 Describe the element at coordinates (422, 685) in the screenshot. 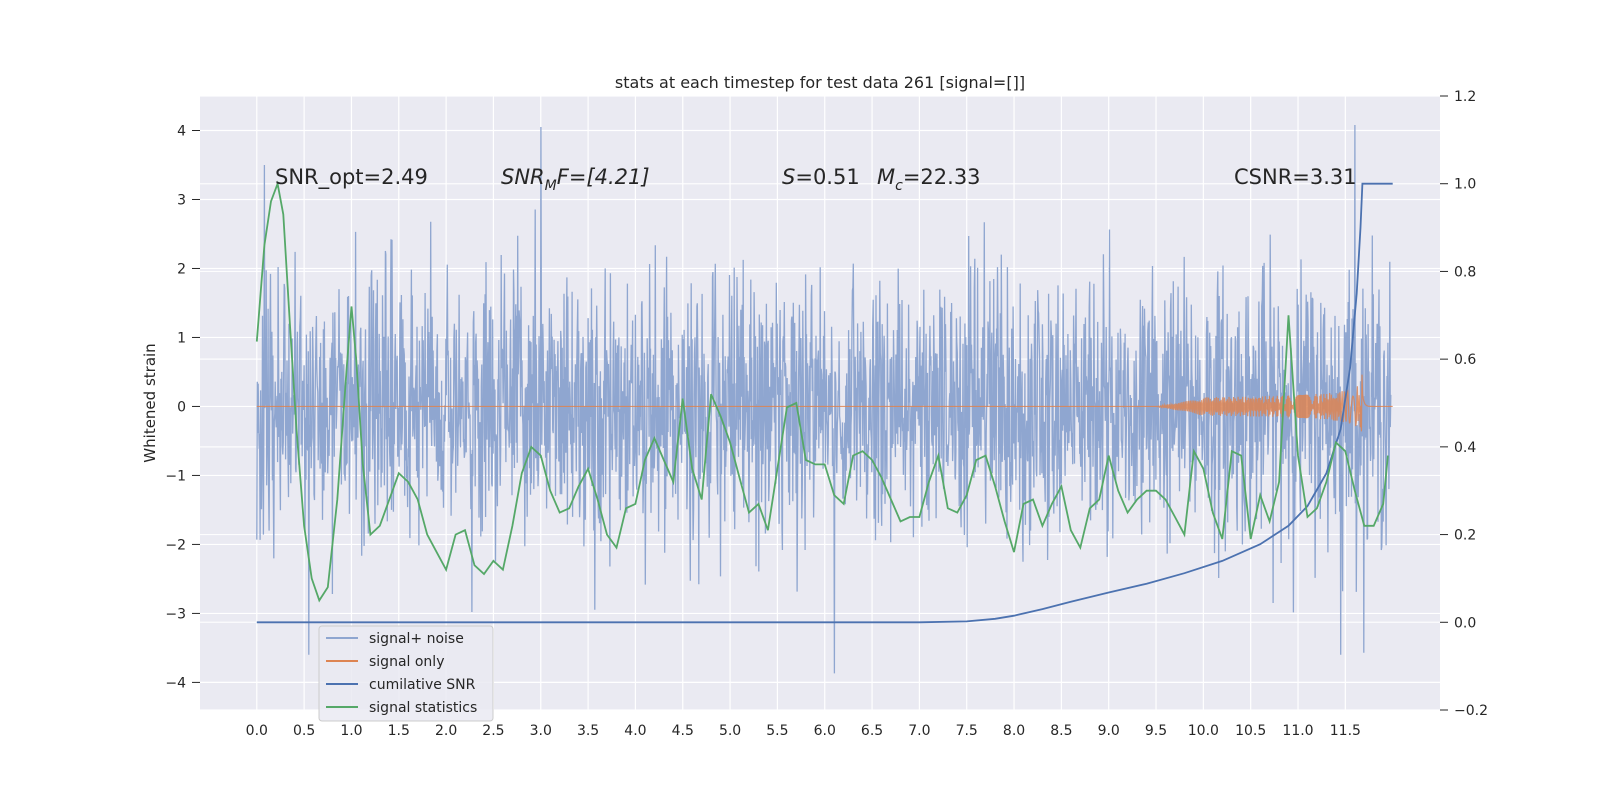

I see `legend-label-csnr: cumilative SNR` at that location.